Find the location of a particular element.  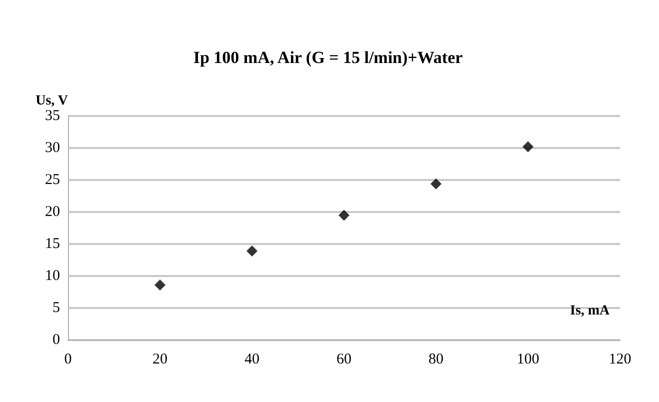

x-tick-label: 20 is located at coordinates (160, 360).